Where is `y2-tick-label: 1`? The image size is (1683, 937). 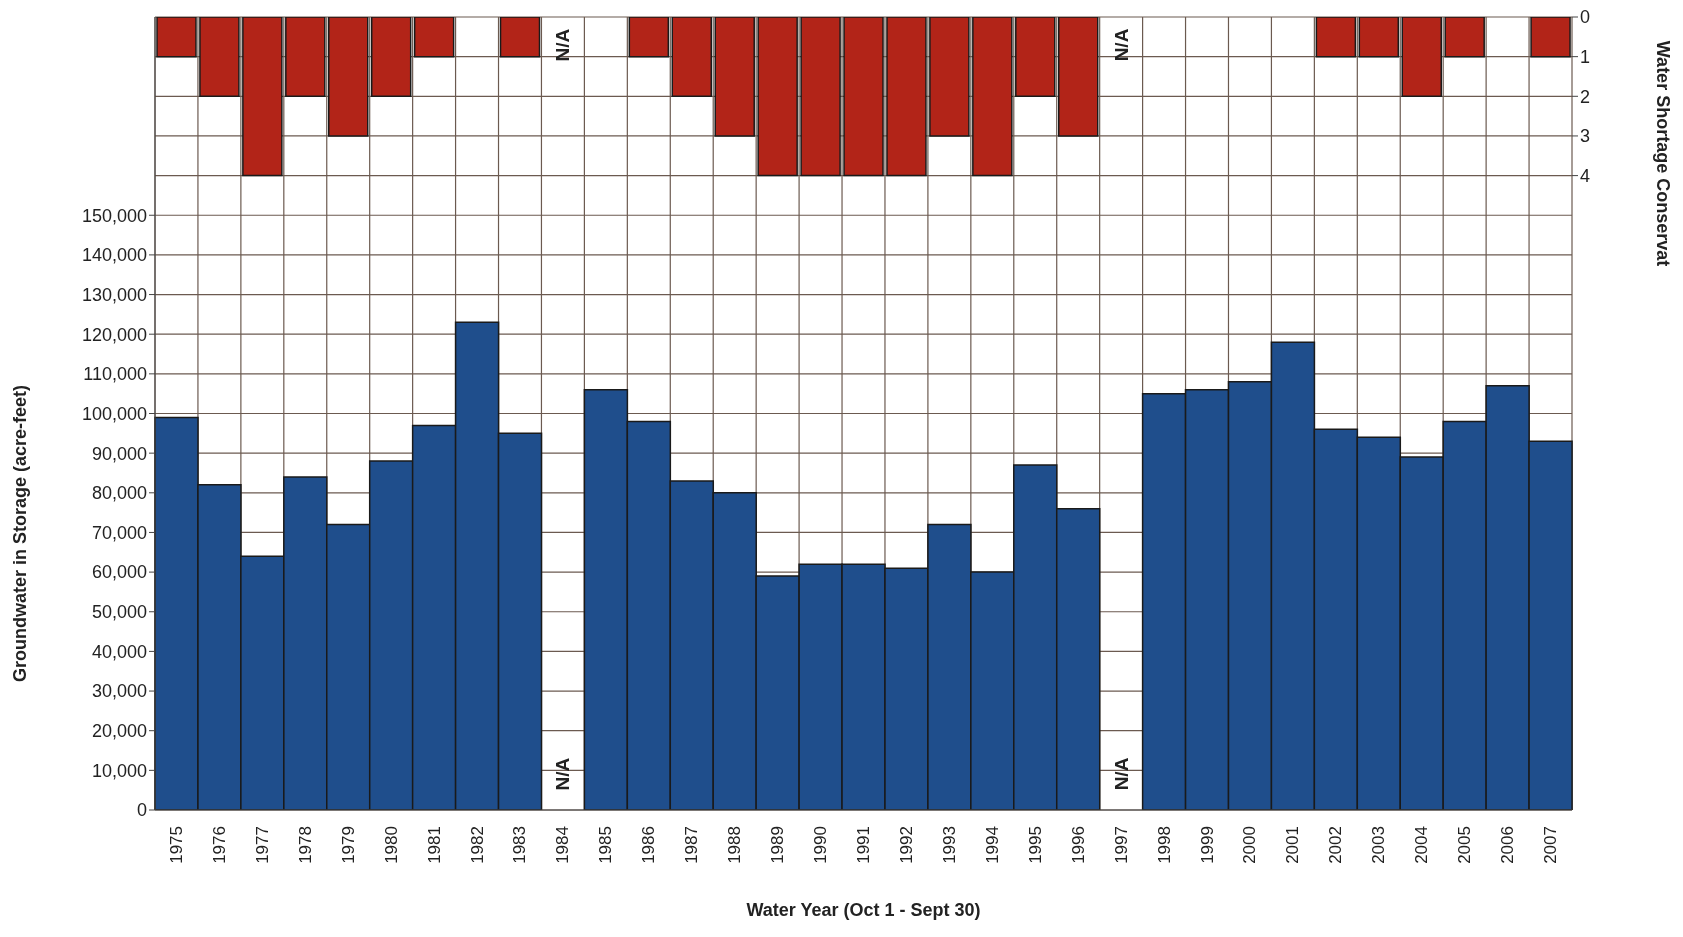 y2-tick-label: 1 is located at coordinates (1585, 57).